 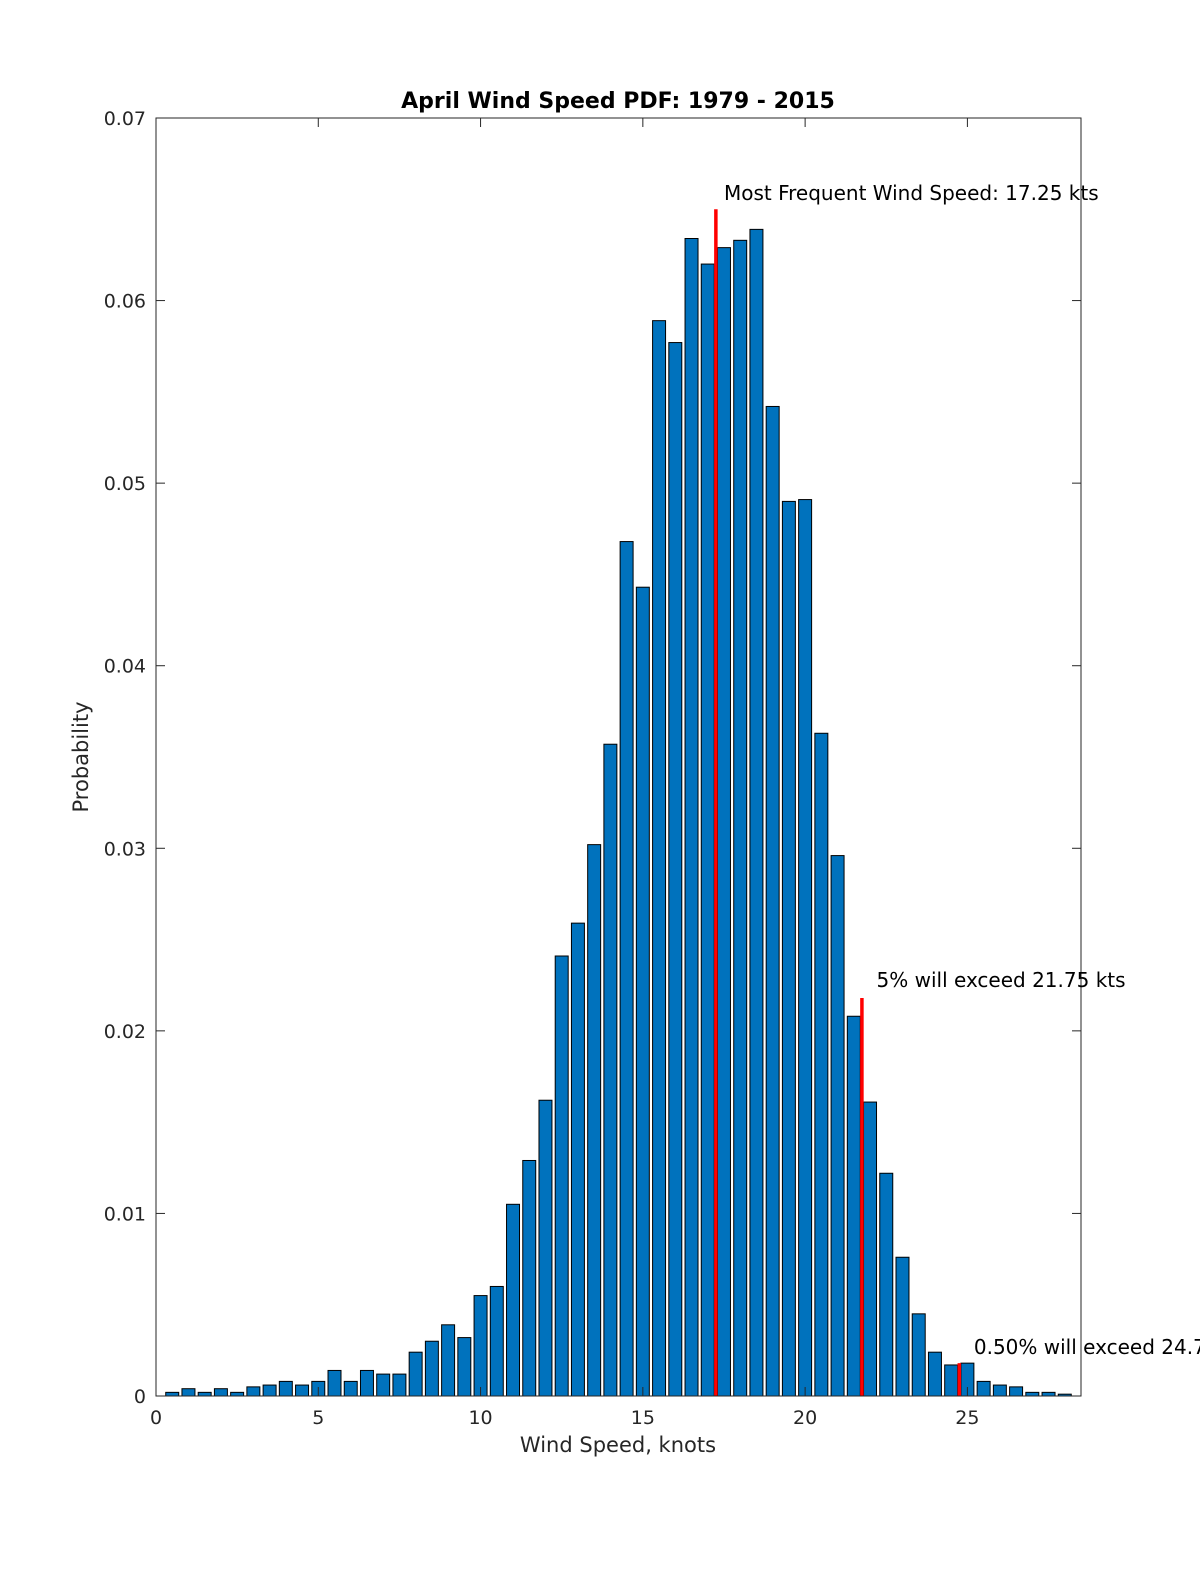 What do you see at coordinates (480, 1418) in the screenshot?
I see `x-tick-label: 10` at bounding box center [480, 1418].